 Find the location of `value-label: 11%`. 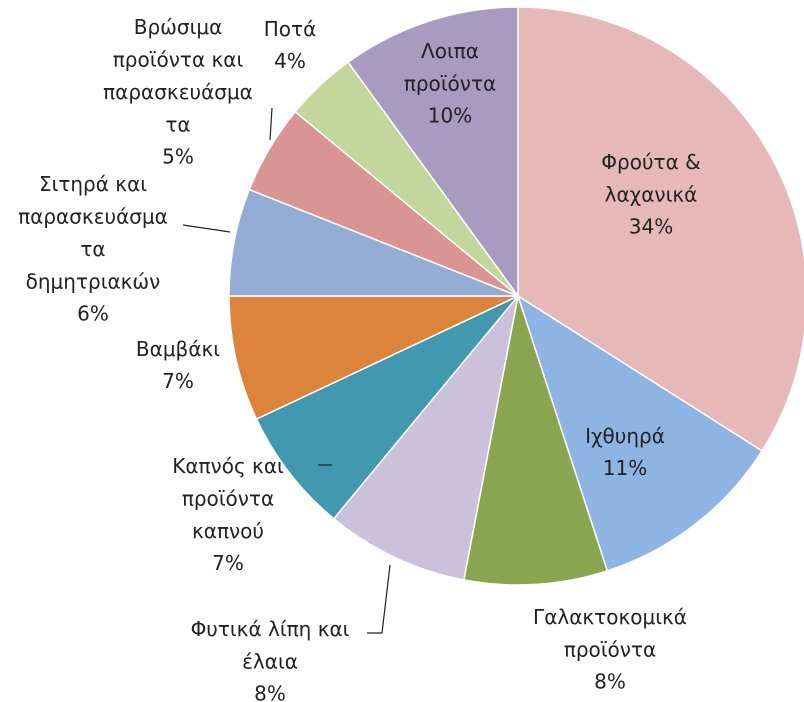

value-label: 11% is located at coordinates (625, 468).